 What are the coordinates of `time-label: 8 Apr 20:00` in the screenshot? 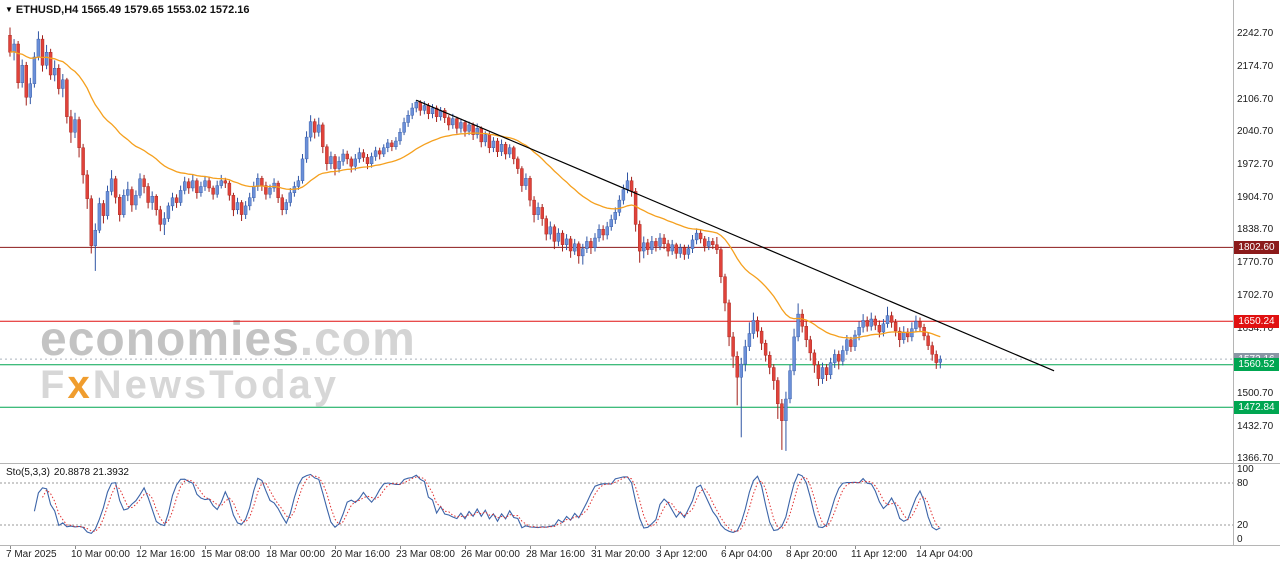 It's located at (812, 554).